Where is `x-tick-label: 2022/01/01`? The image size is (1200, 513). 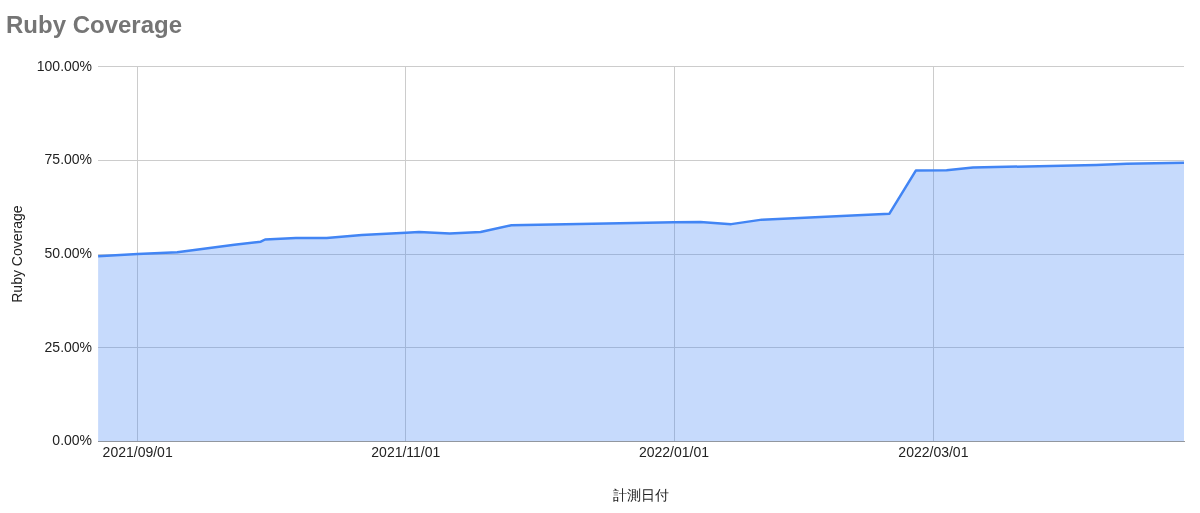 x-tick-label: 2022/01/01 is located at coordinates (674, 451).